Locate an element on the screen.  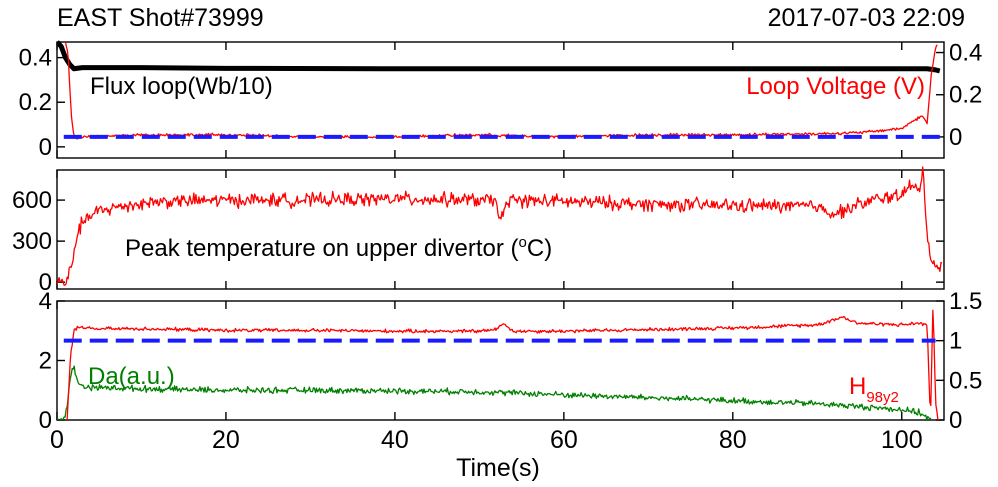
loop-voltage-annotation: Loop Voltage (V) is located at coordinates (835, 86).